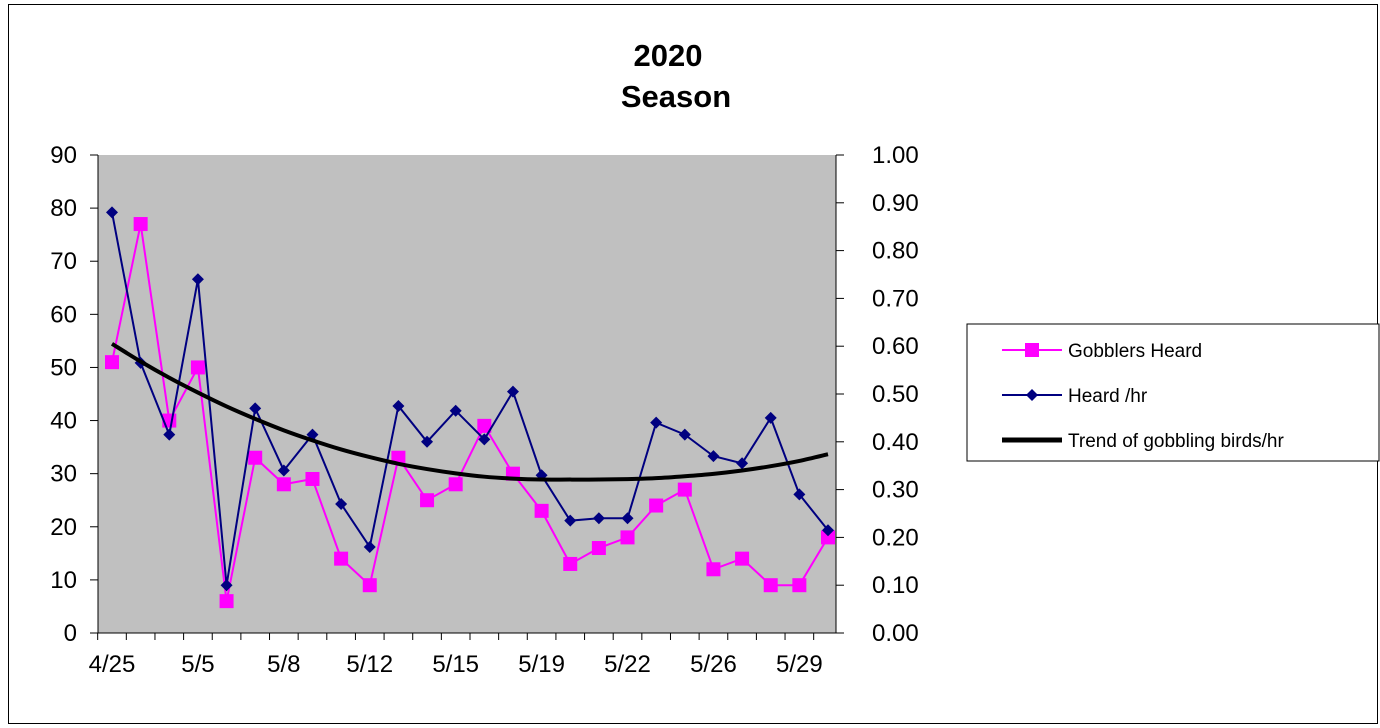 The height and width of the screenshot is (728, 1380). Describe the element at coordinates (1135, 351) in the screenshot. I see `legend-label-gobblers-heard: Gobblers Heard` at that location.